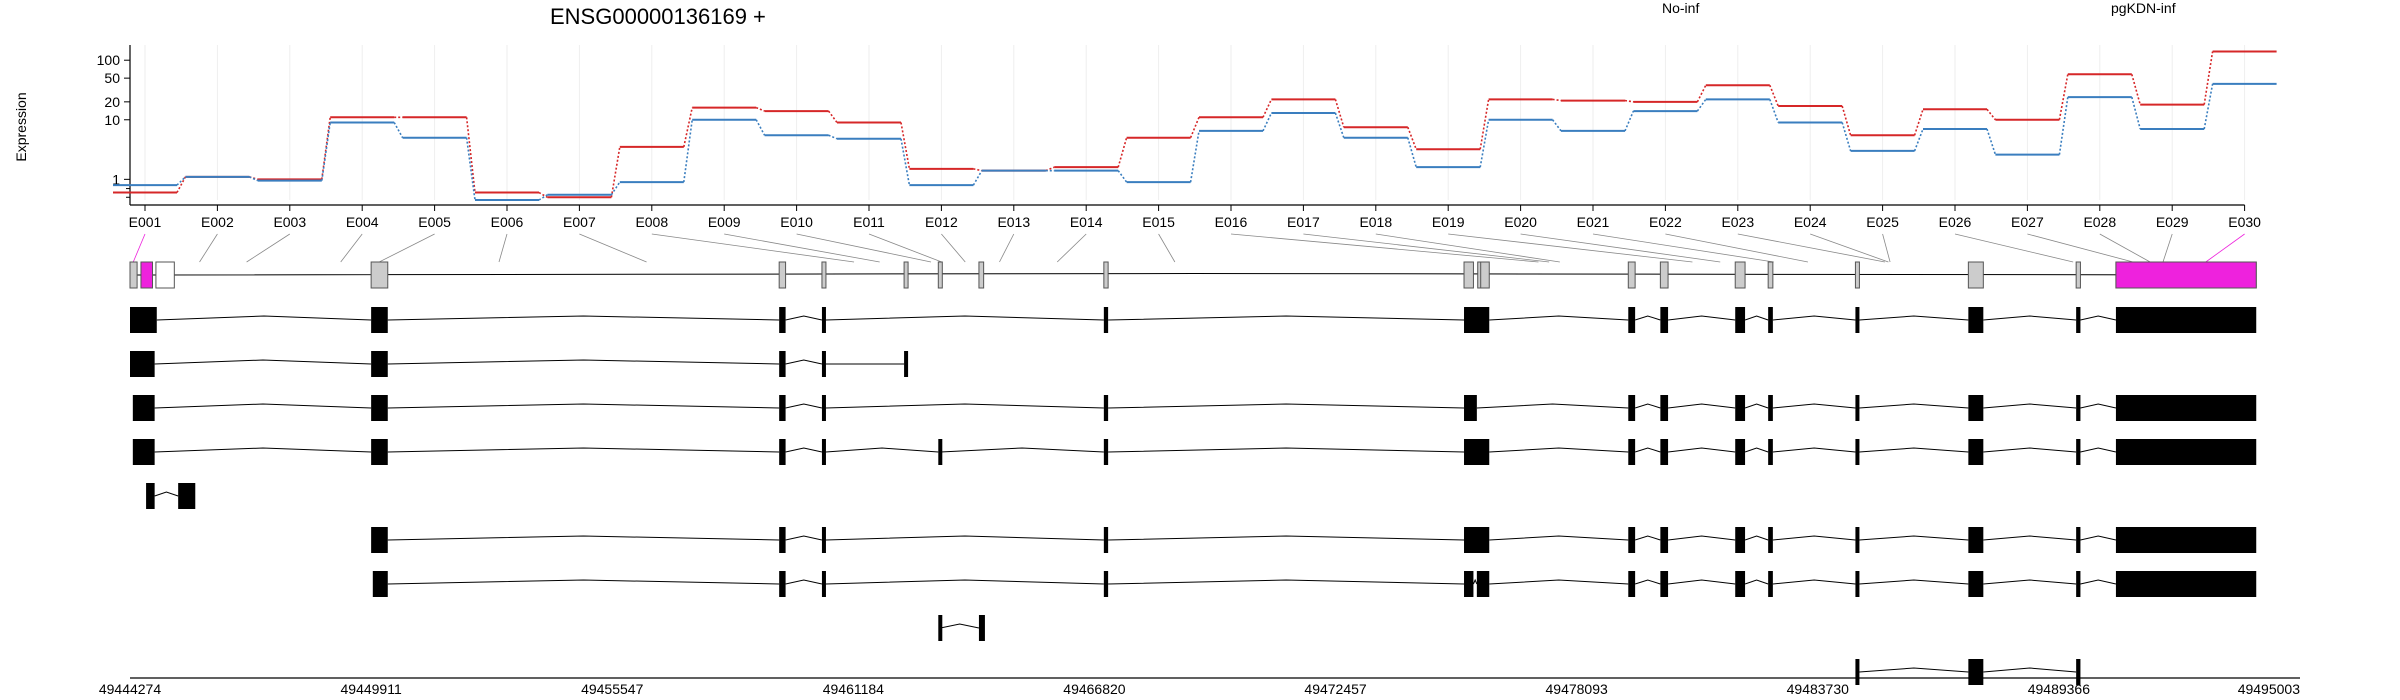  I want to click on exon-tick-label: E030, so click(2244, 222).